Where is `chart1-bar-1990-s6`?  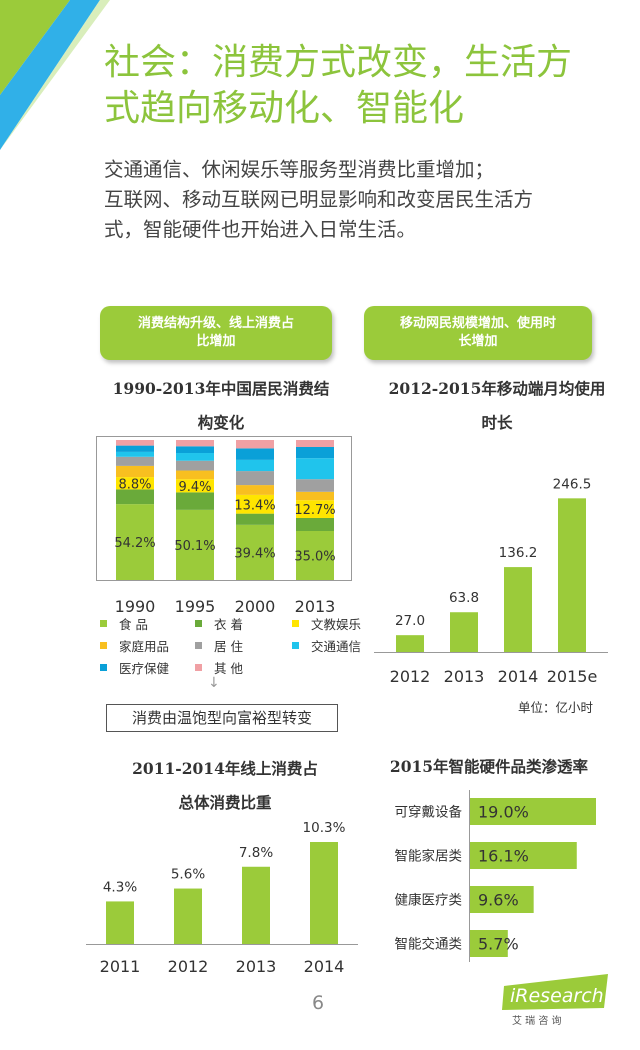 chart1-bar-1990-s6 is located at coordinates (135, 448).